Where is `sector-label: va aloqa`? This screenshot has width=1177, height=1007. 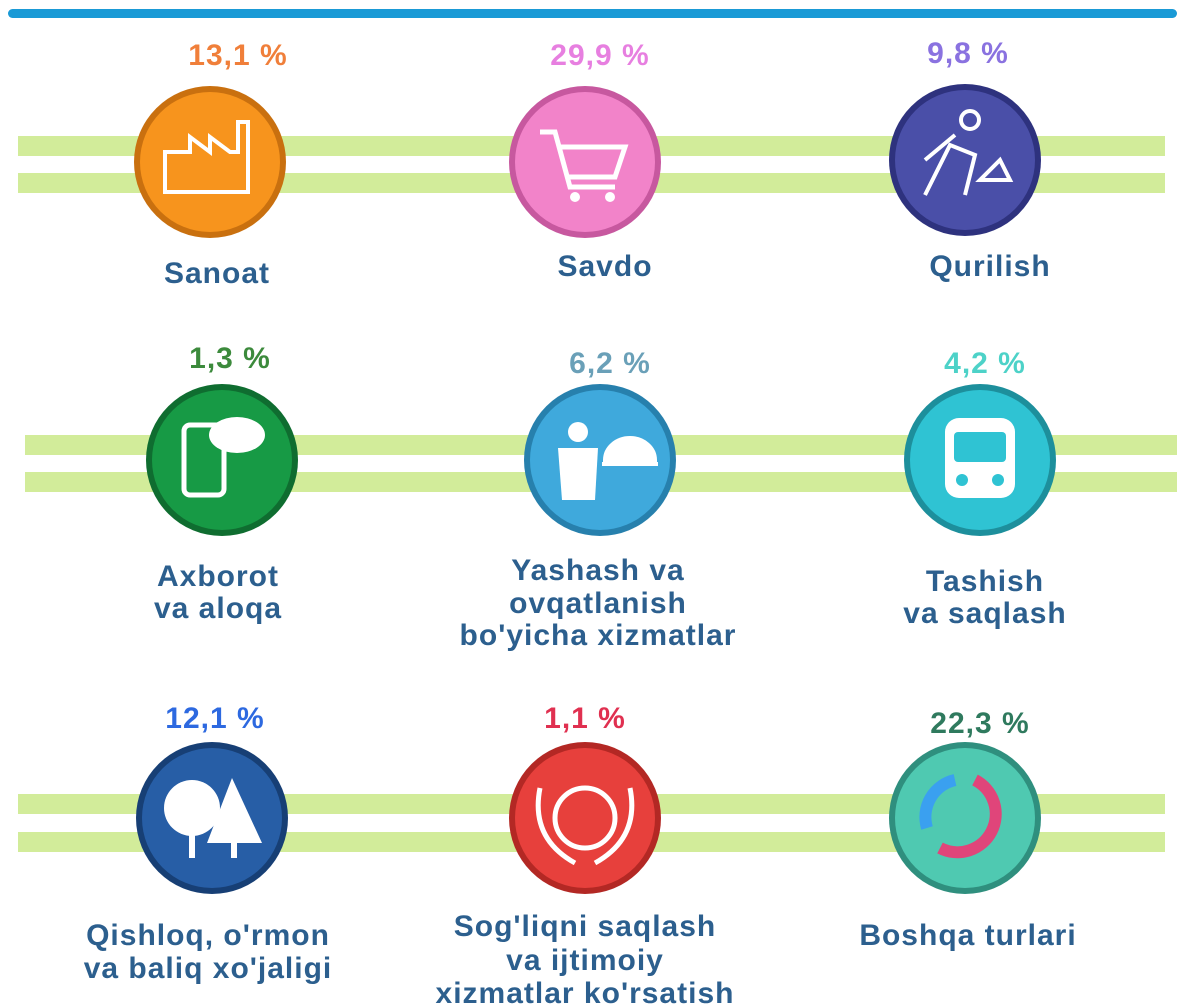 sector-label: va aloqa is located at coordinates (218, 608).